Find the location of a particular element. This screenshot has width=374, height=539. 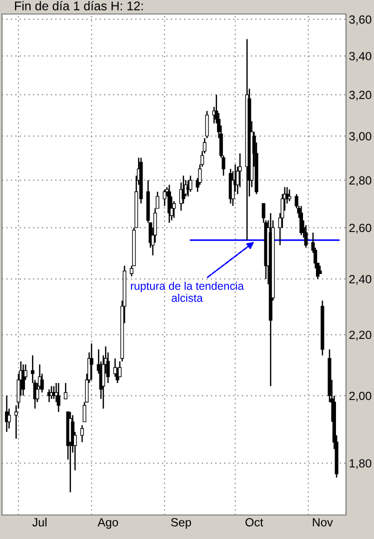

y-tick-label: 3,00 is located at coordinates (360, 137).